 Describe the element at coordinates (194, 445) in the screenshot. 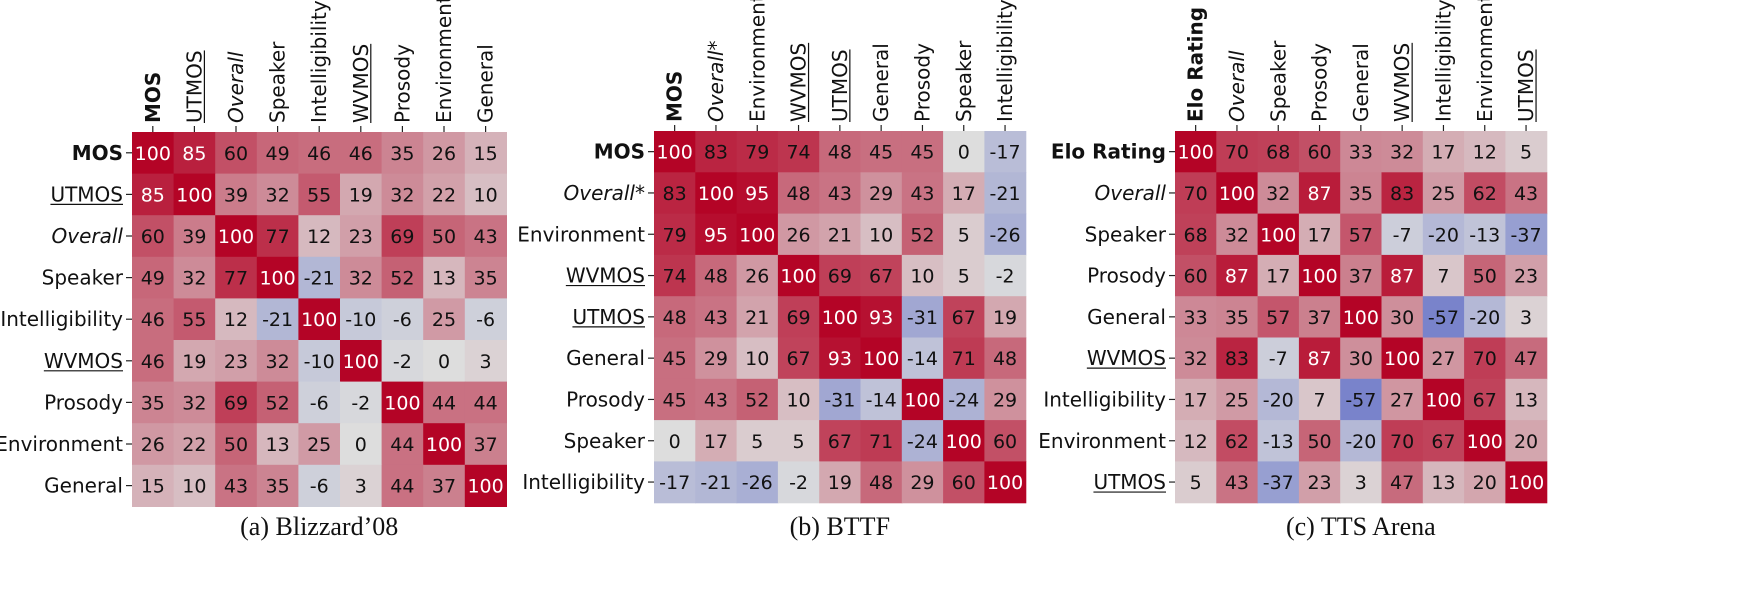

I see `cell-value-label: 22` at that location.